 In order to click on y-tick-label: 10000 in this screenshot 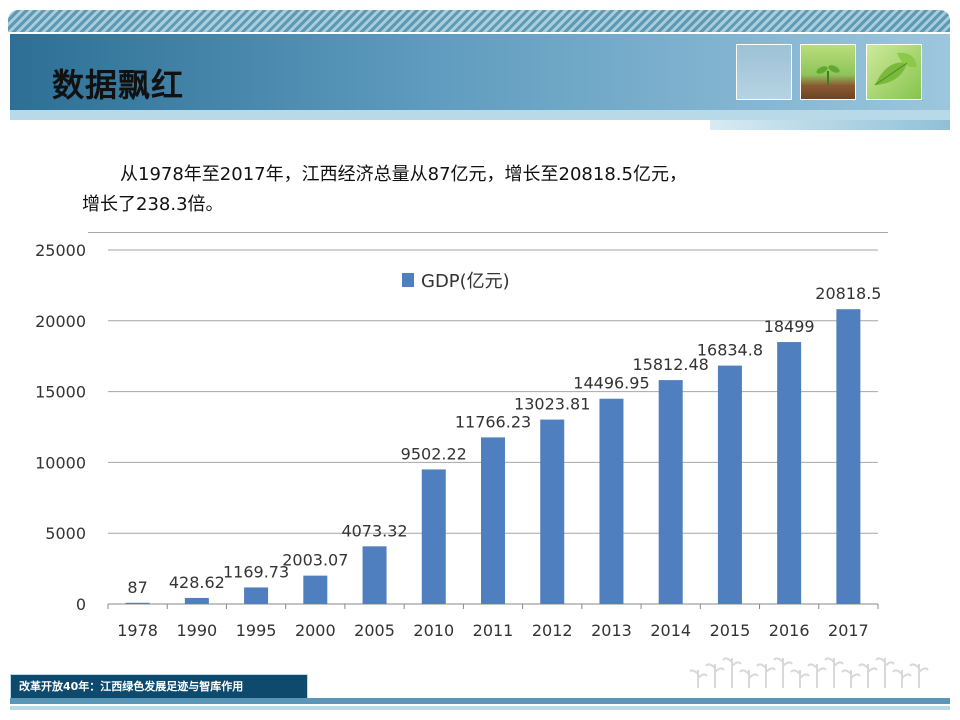, I will do `click(60, 462)`.